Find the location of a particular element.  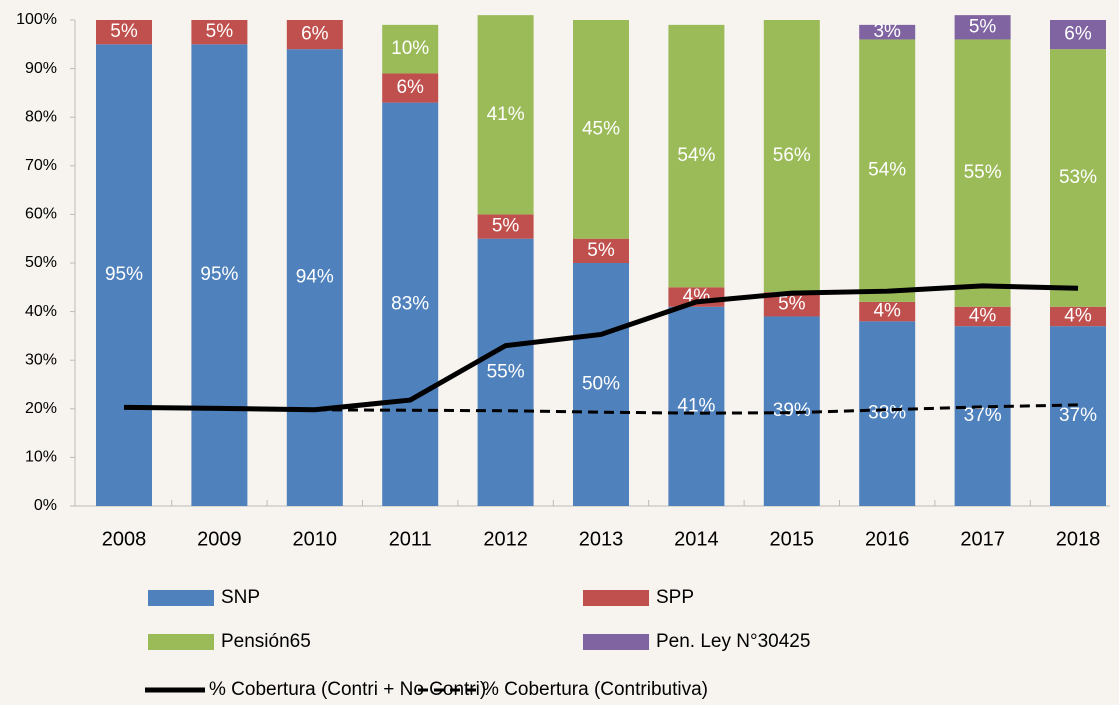

x-tick-label: 2012 is located at coordinates (505, 539).